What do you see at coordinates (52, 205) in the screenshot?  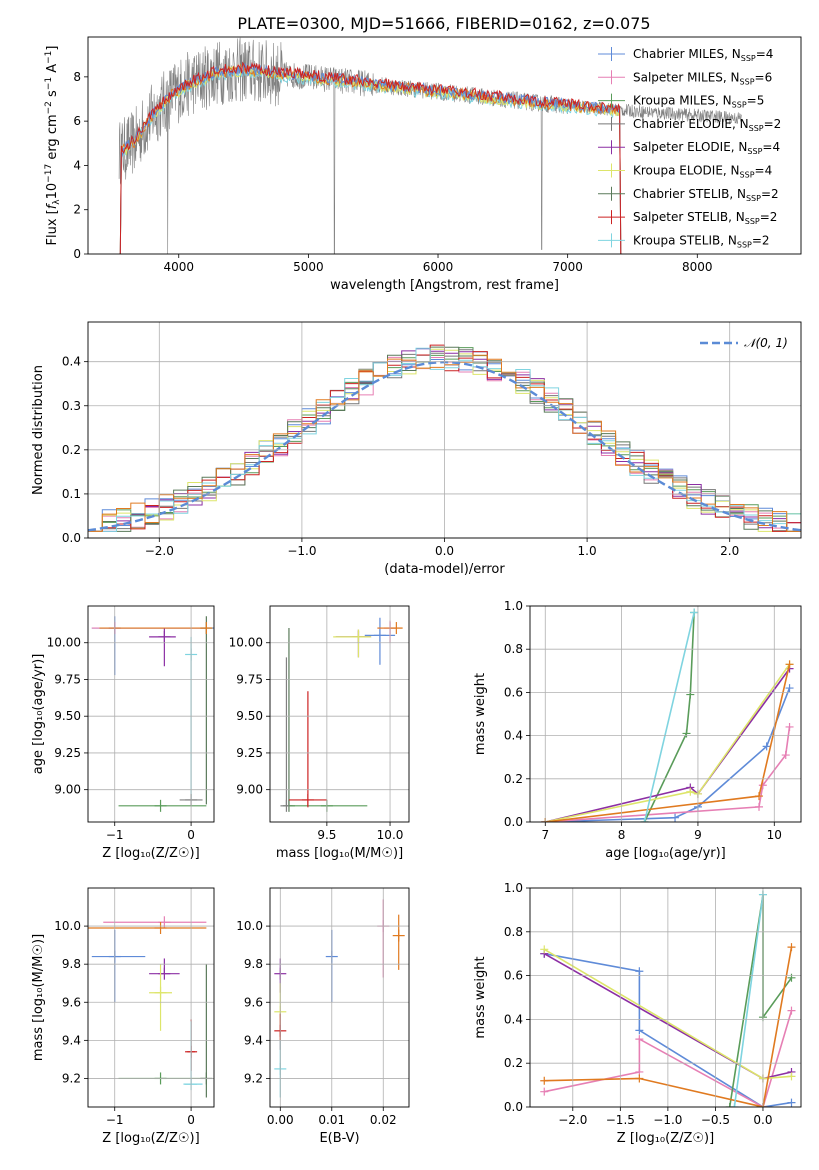 I see `y-label-part: f` at bounding box center [52, 205].